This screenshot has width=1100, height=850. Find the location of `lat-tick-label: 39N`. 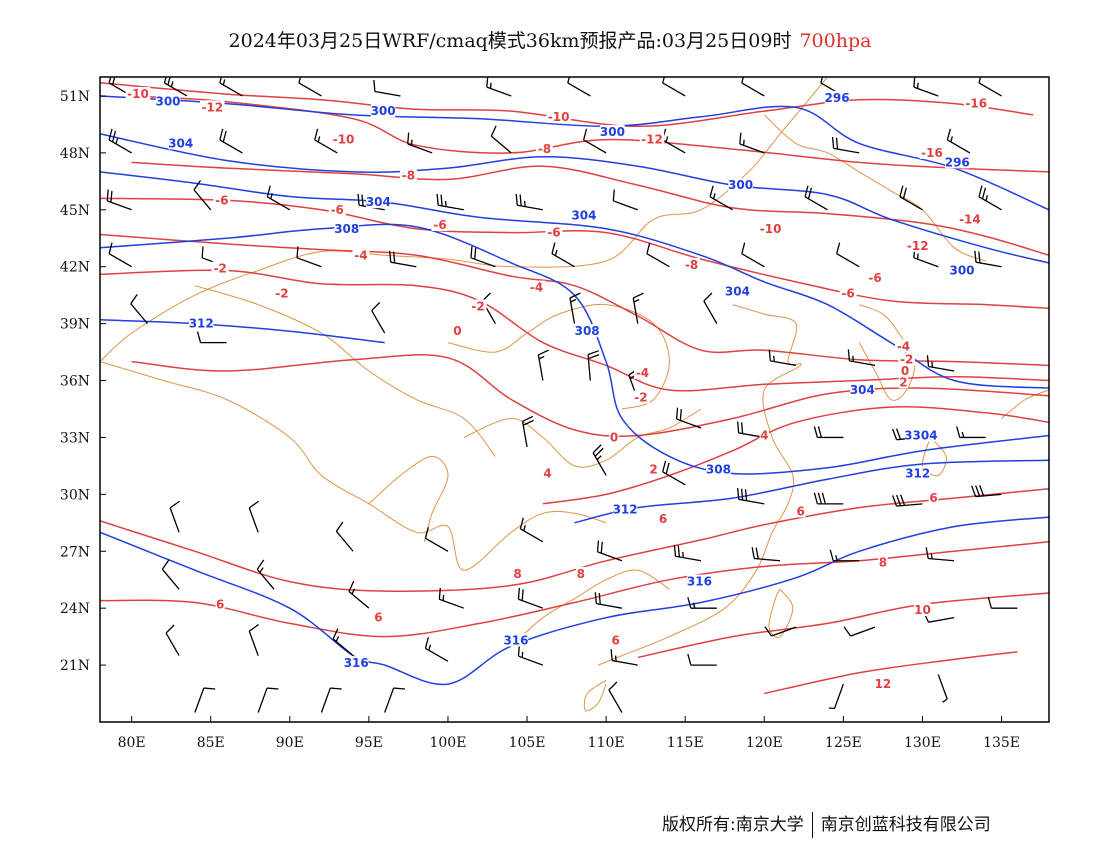

lat-tick-label: 39N is located at coordinates (75, 325).